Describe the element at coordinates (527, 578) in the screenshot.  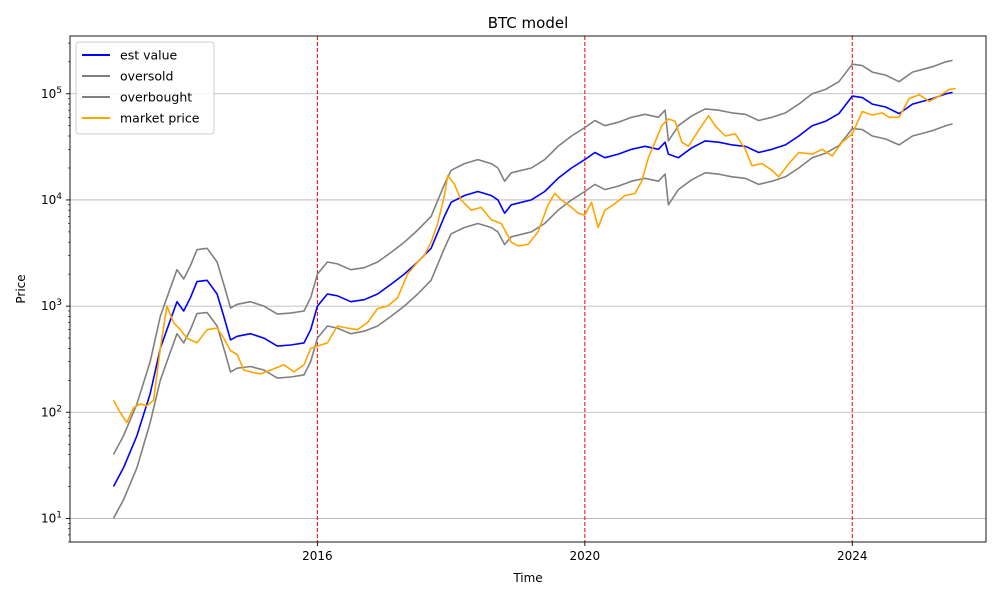
I see `x-axis-label: Time` at that location.